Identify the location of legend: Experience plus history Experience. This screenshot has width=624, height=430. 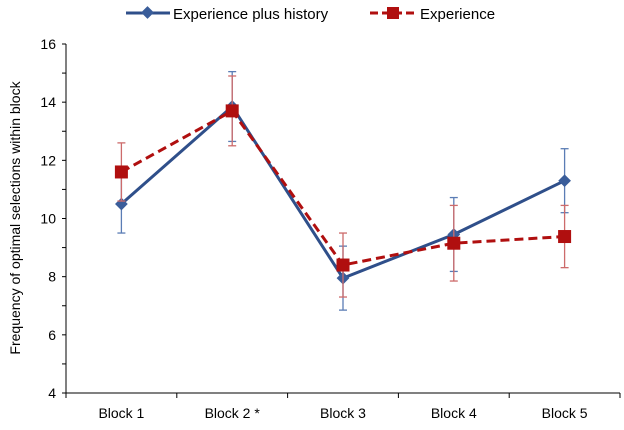
(310, 14).